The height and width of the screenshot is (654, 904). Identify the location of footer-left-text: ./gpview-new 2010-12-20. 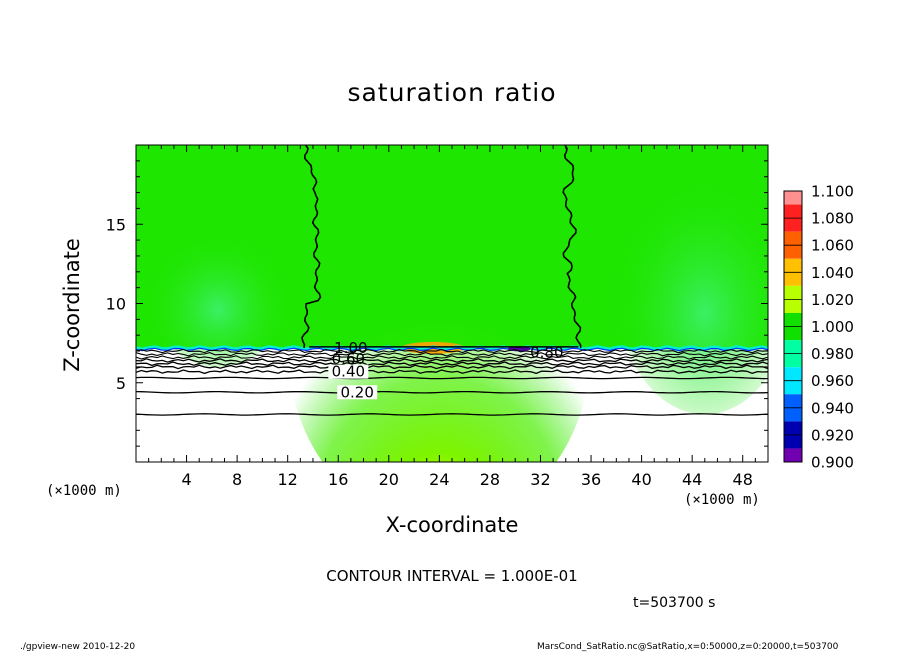
(78, 647).